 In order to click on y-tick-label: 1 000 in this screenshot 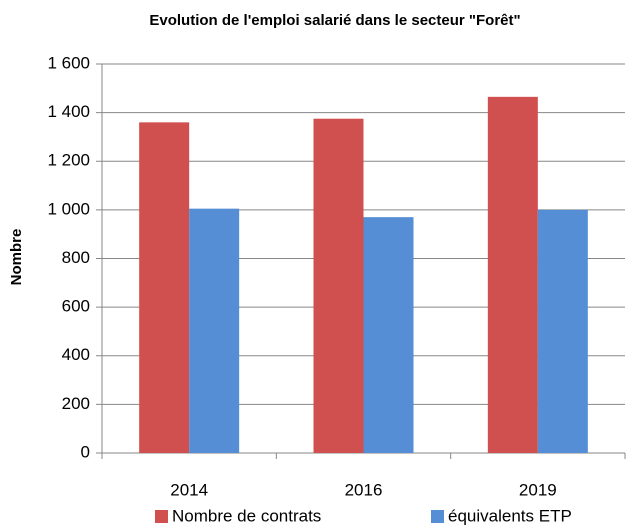, I will do `click(68, 208)`.